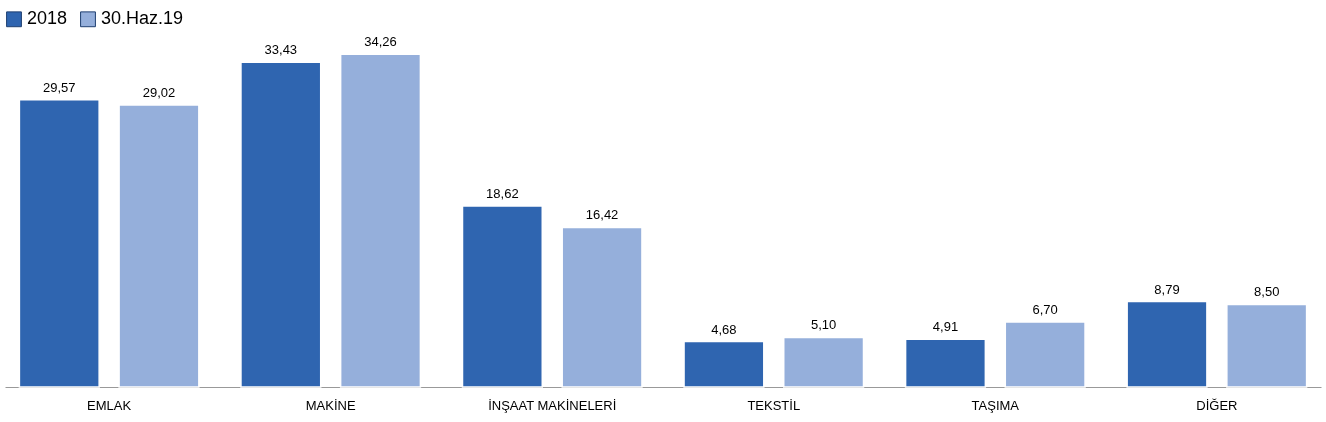 The image size is (1326, 422). What do you see at coordinates (59, 87) in the screenshot?
I see `data-label: 29,57` at bounding box center [59, 87].